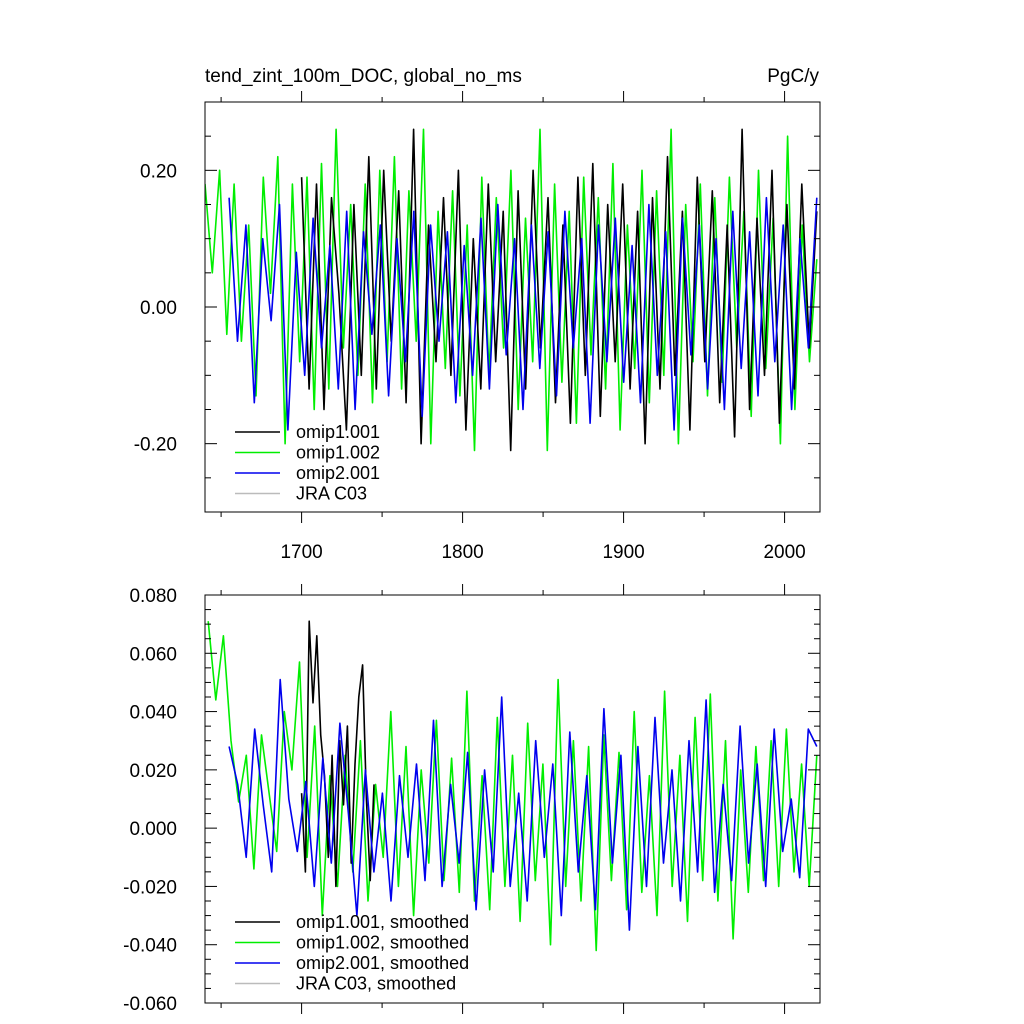 This screenshot has height=1024, width=1024. I want to click on legend-label: omip1.001, so click(338, 432).